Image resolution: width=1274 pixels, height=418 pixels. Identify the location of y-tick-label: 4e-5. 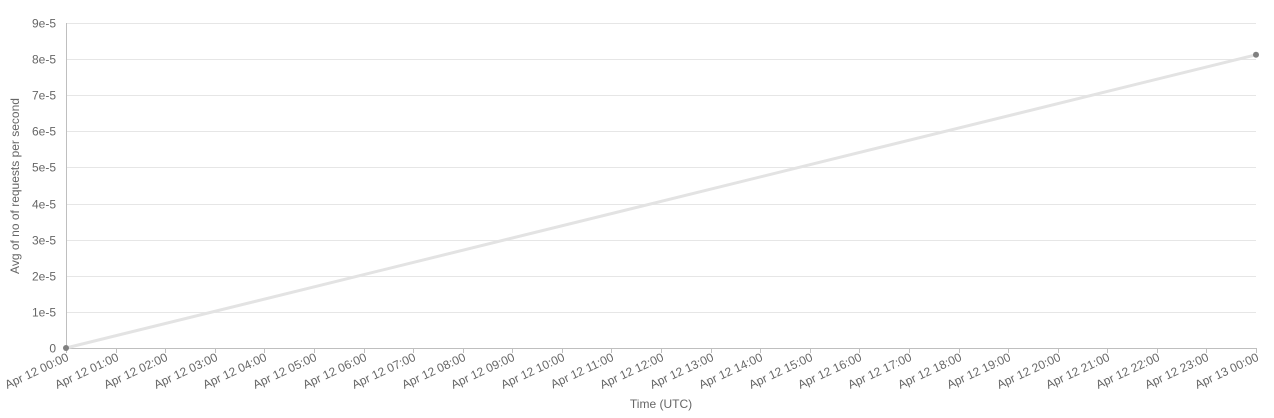
(44, 205).